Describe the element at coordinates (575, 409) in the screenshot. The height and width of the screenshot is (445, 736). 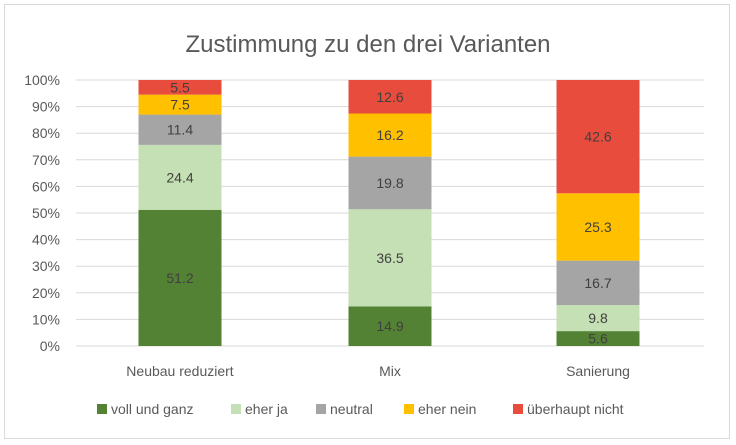
I see `legend-label: überhaupt nicht` at that location.